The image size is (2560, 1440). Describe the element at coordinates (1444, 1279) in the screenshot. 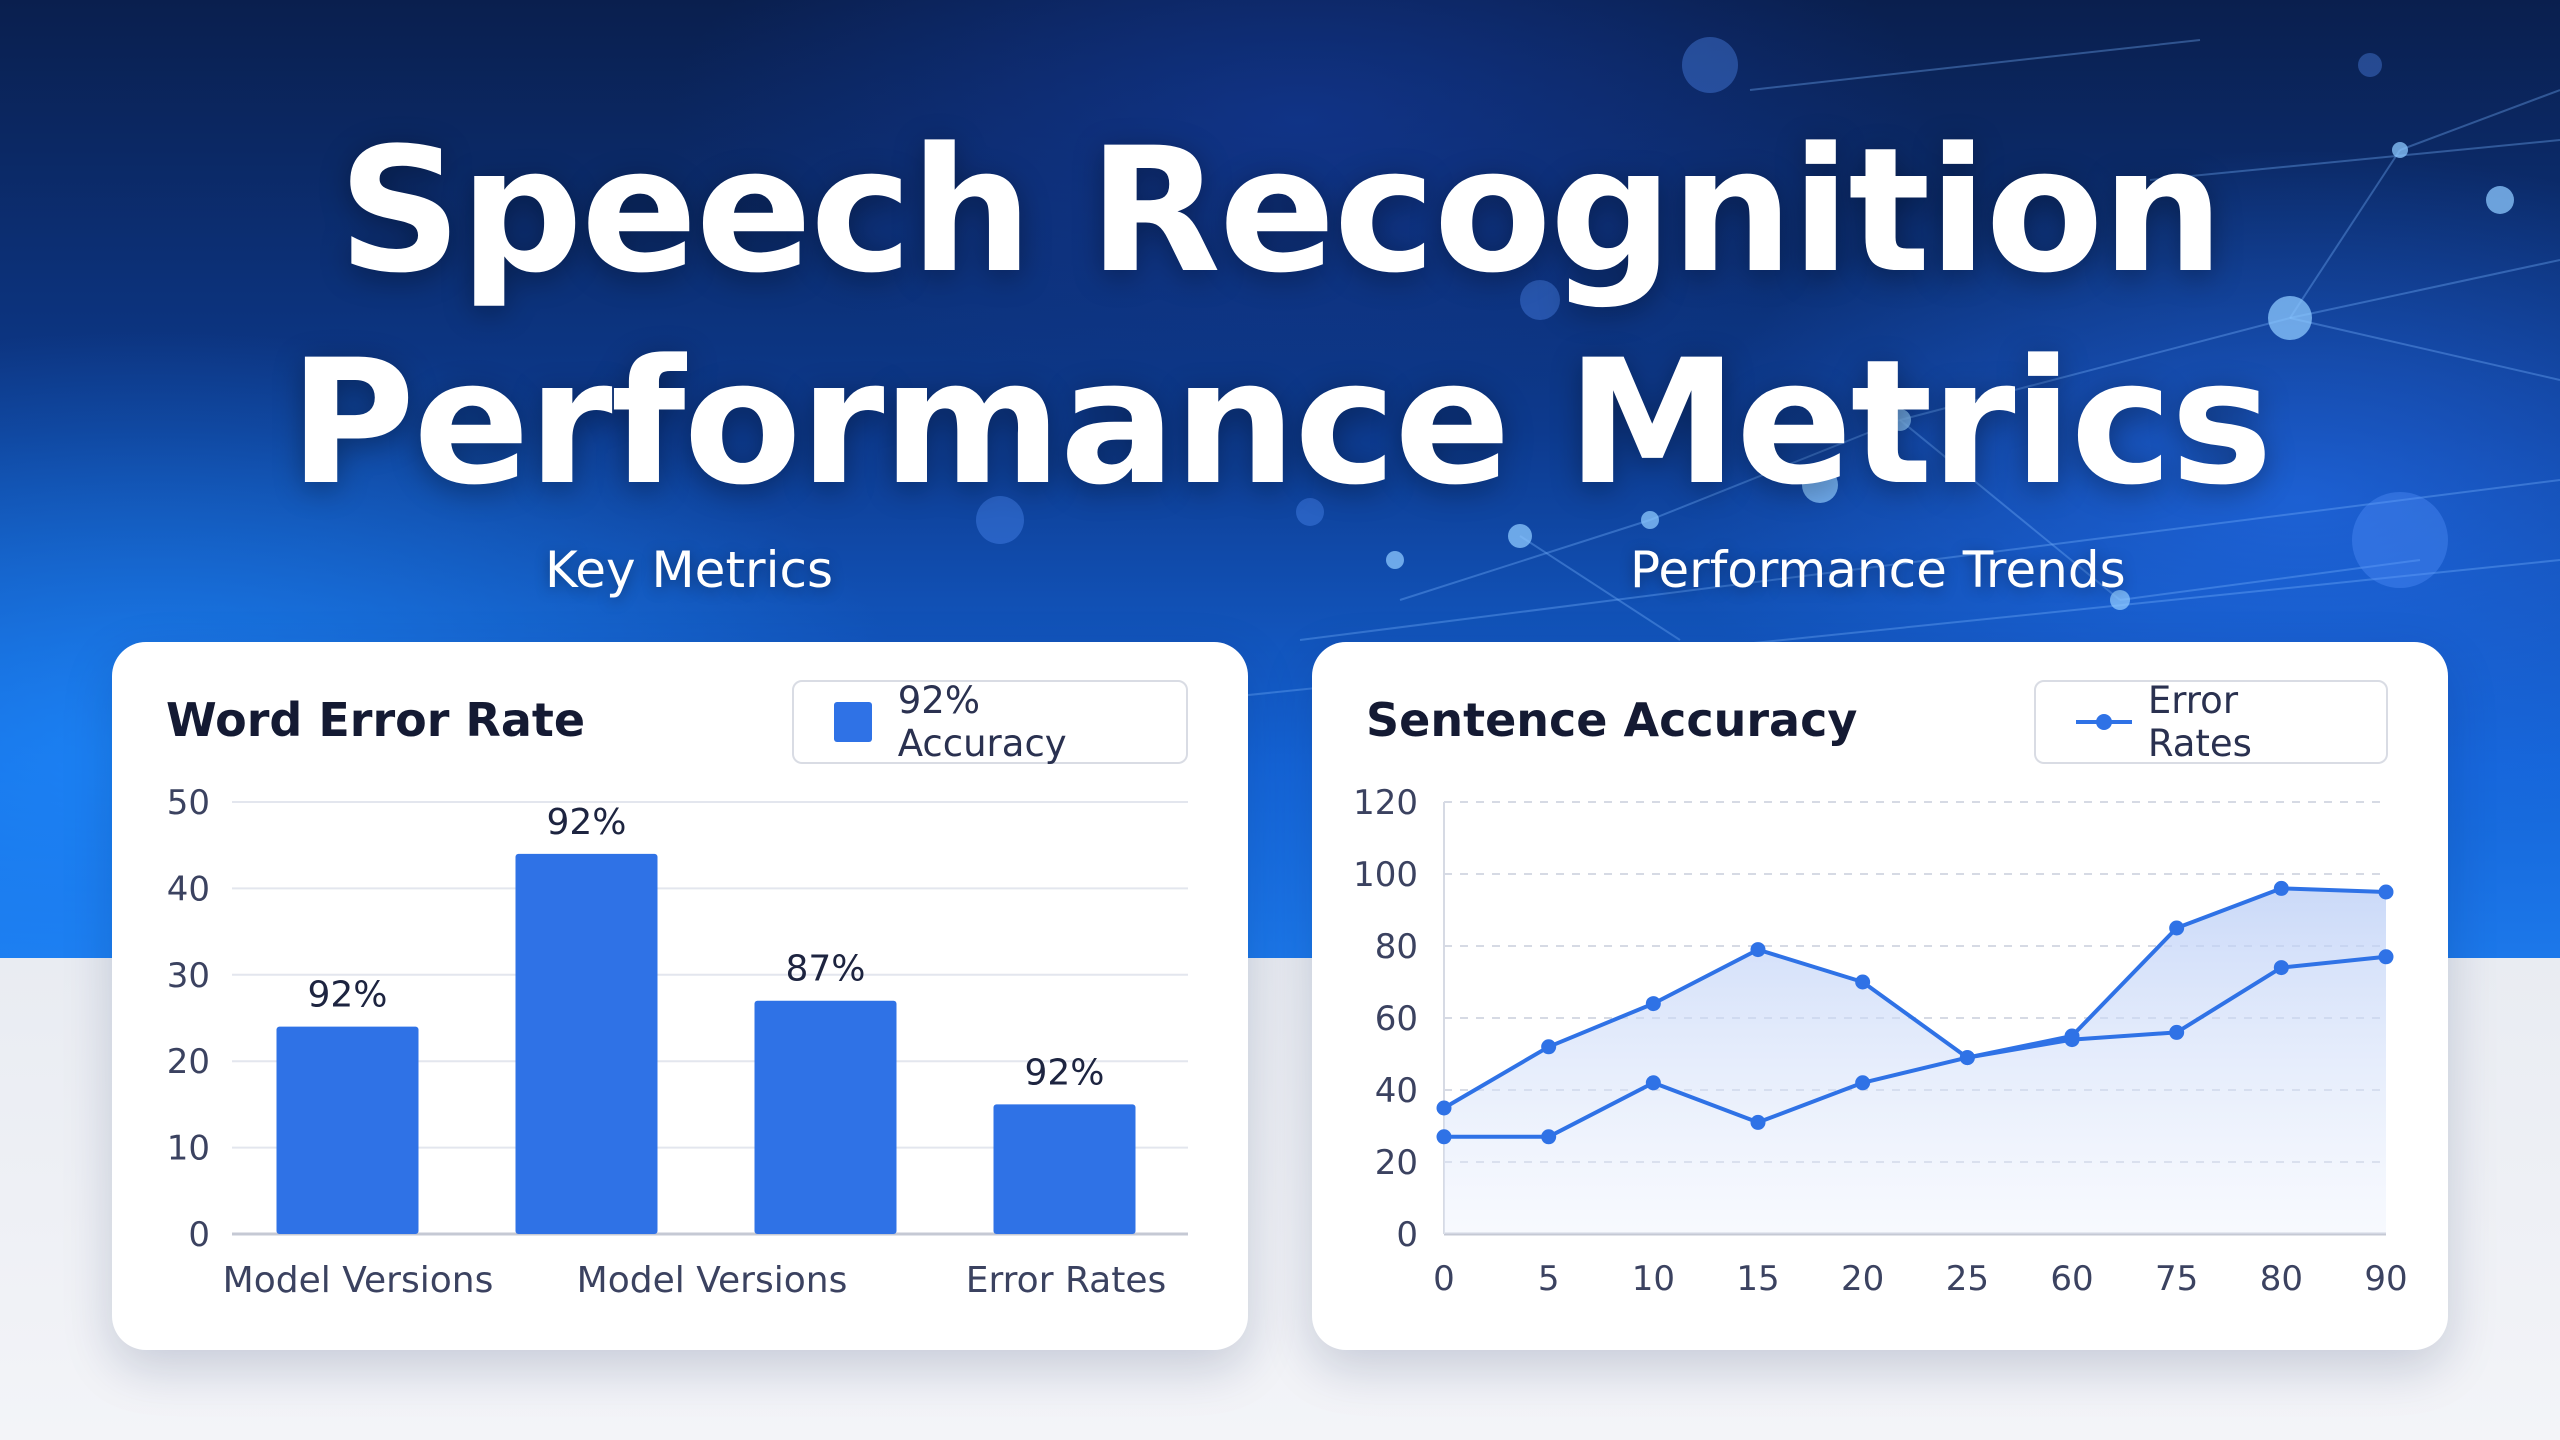

I see `x-tick-label: 0` at that location.